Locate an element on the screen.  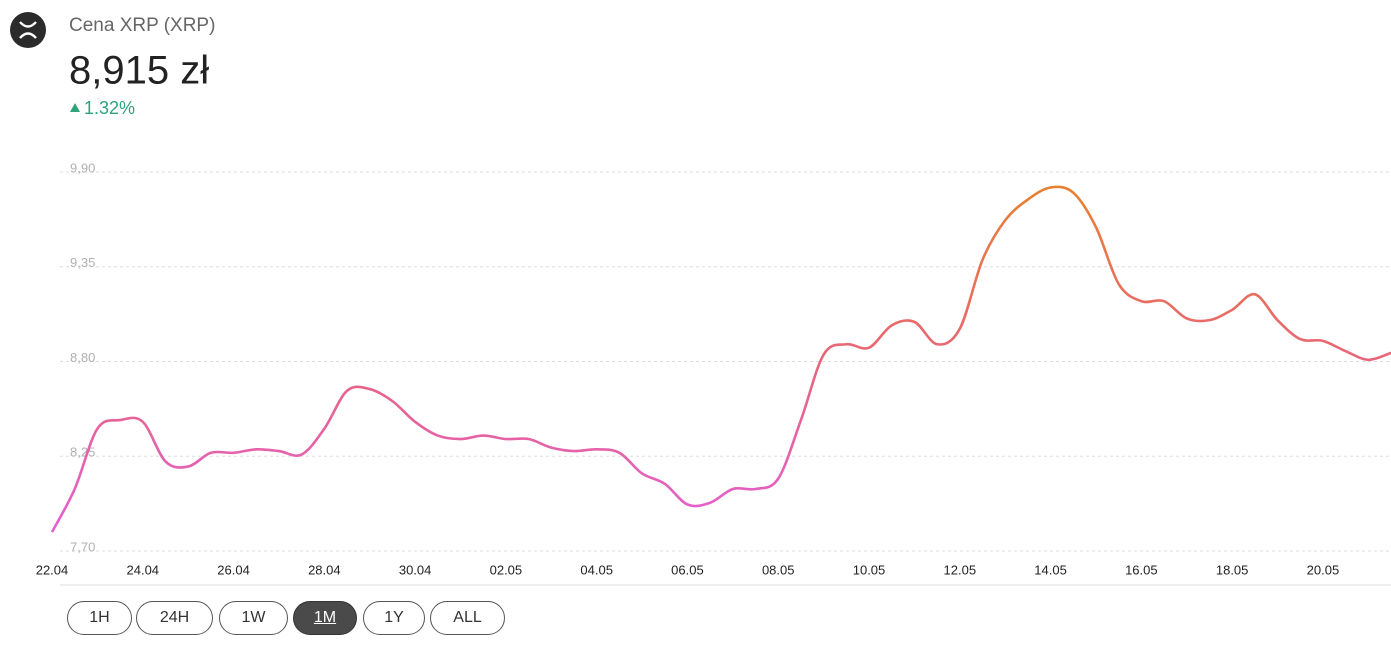
x-tick-label: 10.05 is located at coordinates (869, 569).